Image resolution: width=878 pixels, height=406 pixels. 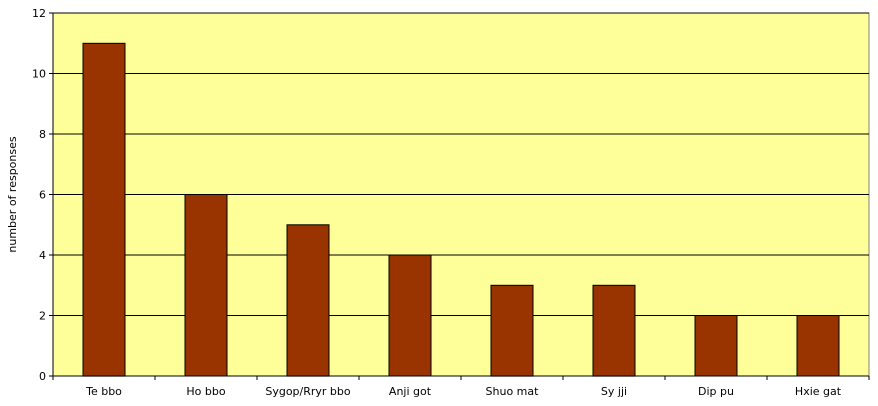 What do you see at coordinates (42, 376) in the screenshot?
I see `y-tick-label: 0` at bounding box center [42, 376].